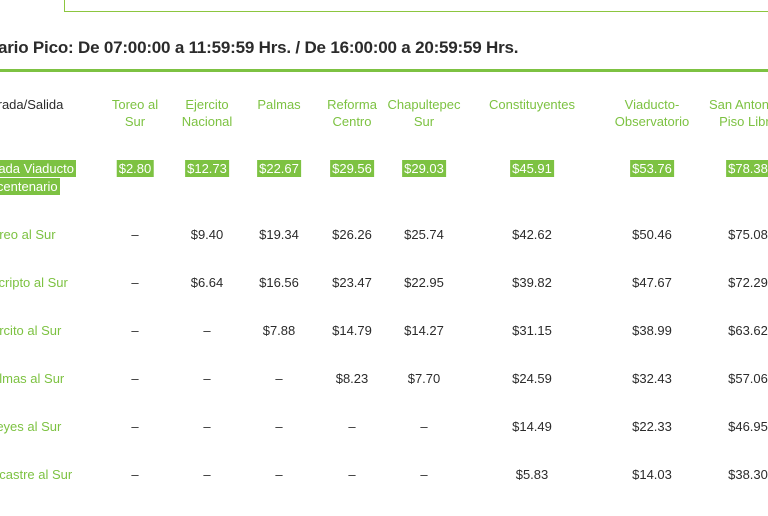 This screenshot has height=516, width=768. What do you see at coordinates (652, 426) in the screenshot?
I see `rate-value: $22.33` at bounding box center [652, 426].